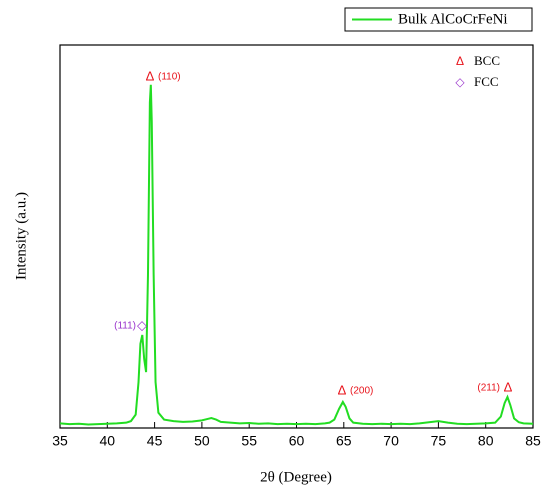  I want to click on x-tick-label: 55, so click(249, 441).